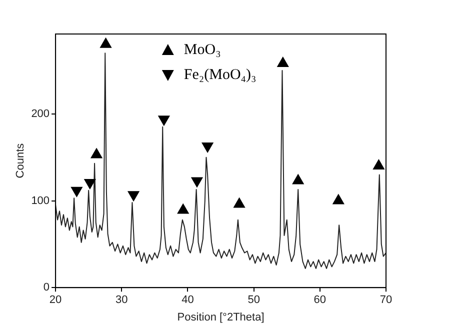  Describe the element at coordinates (220, 74) in the screenshot. I see `legend-label: Fe₂(MoO₄)₃` at that location.